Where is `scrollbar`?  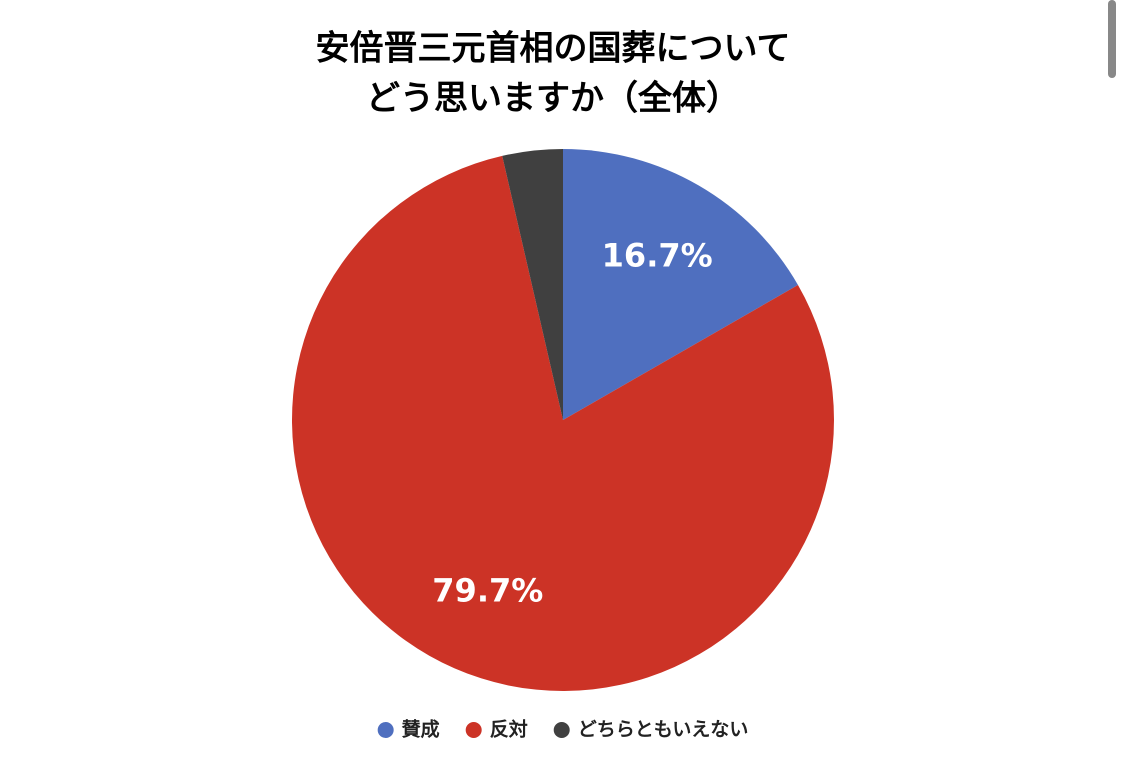 scrollbar is located at coordinates (1112, 39).